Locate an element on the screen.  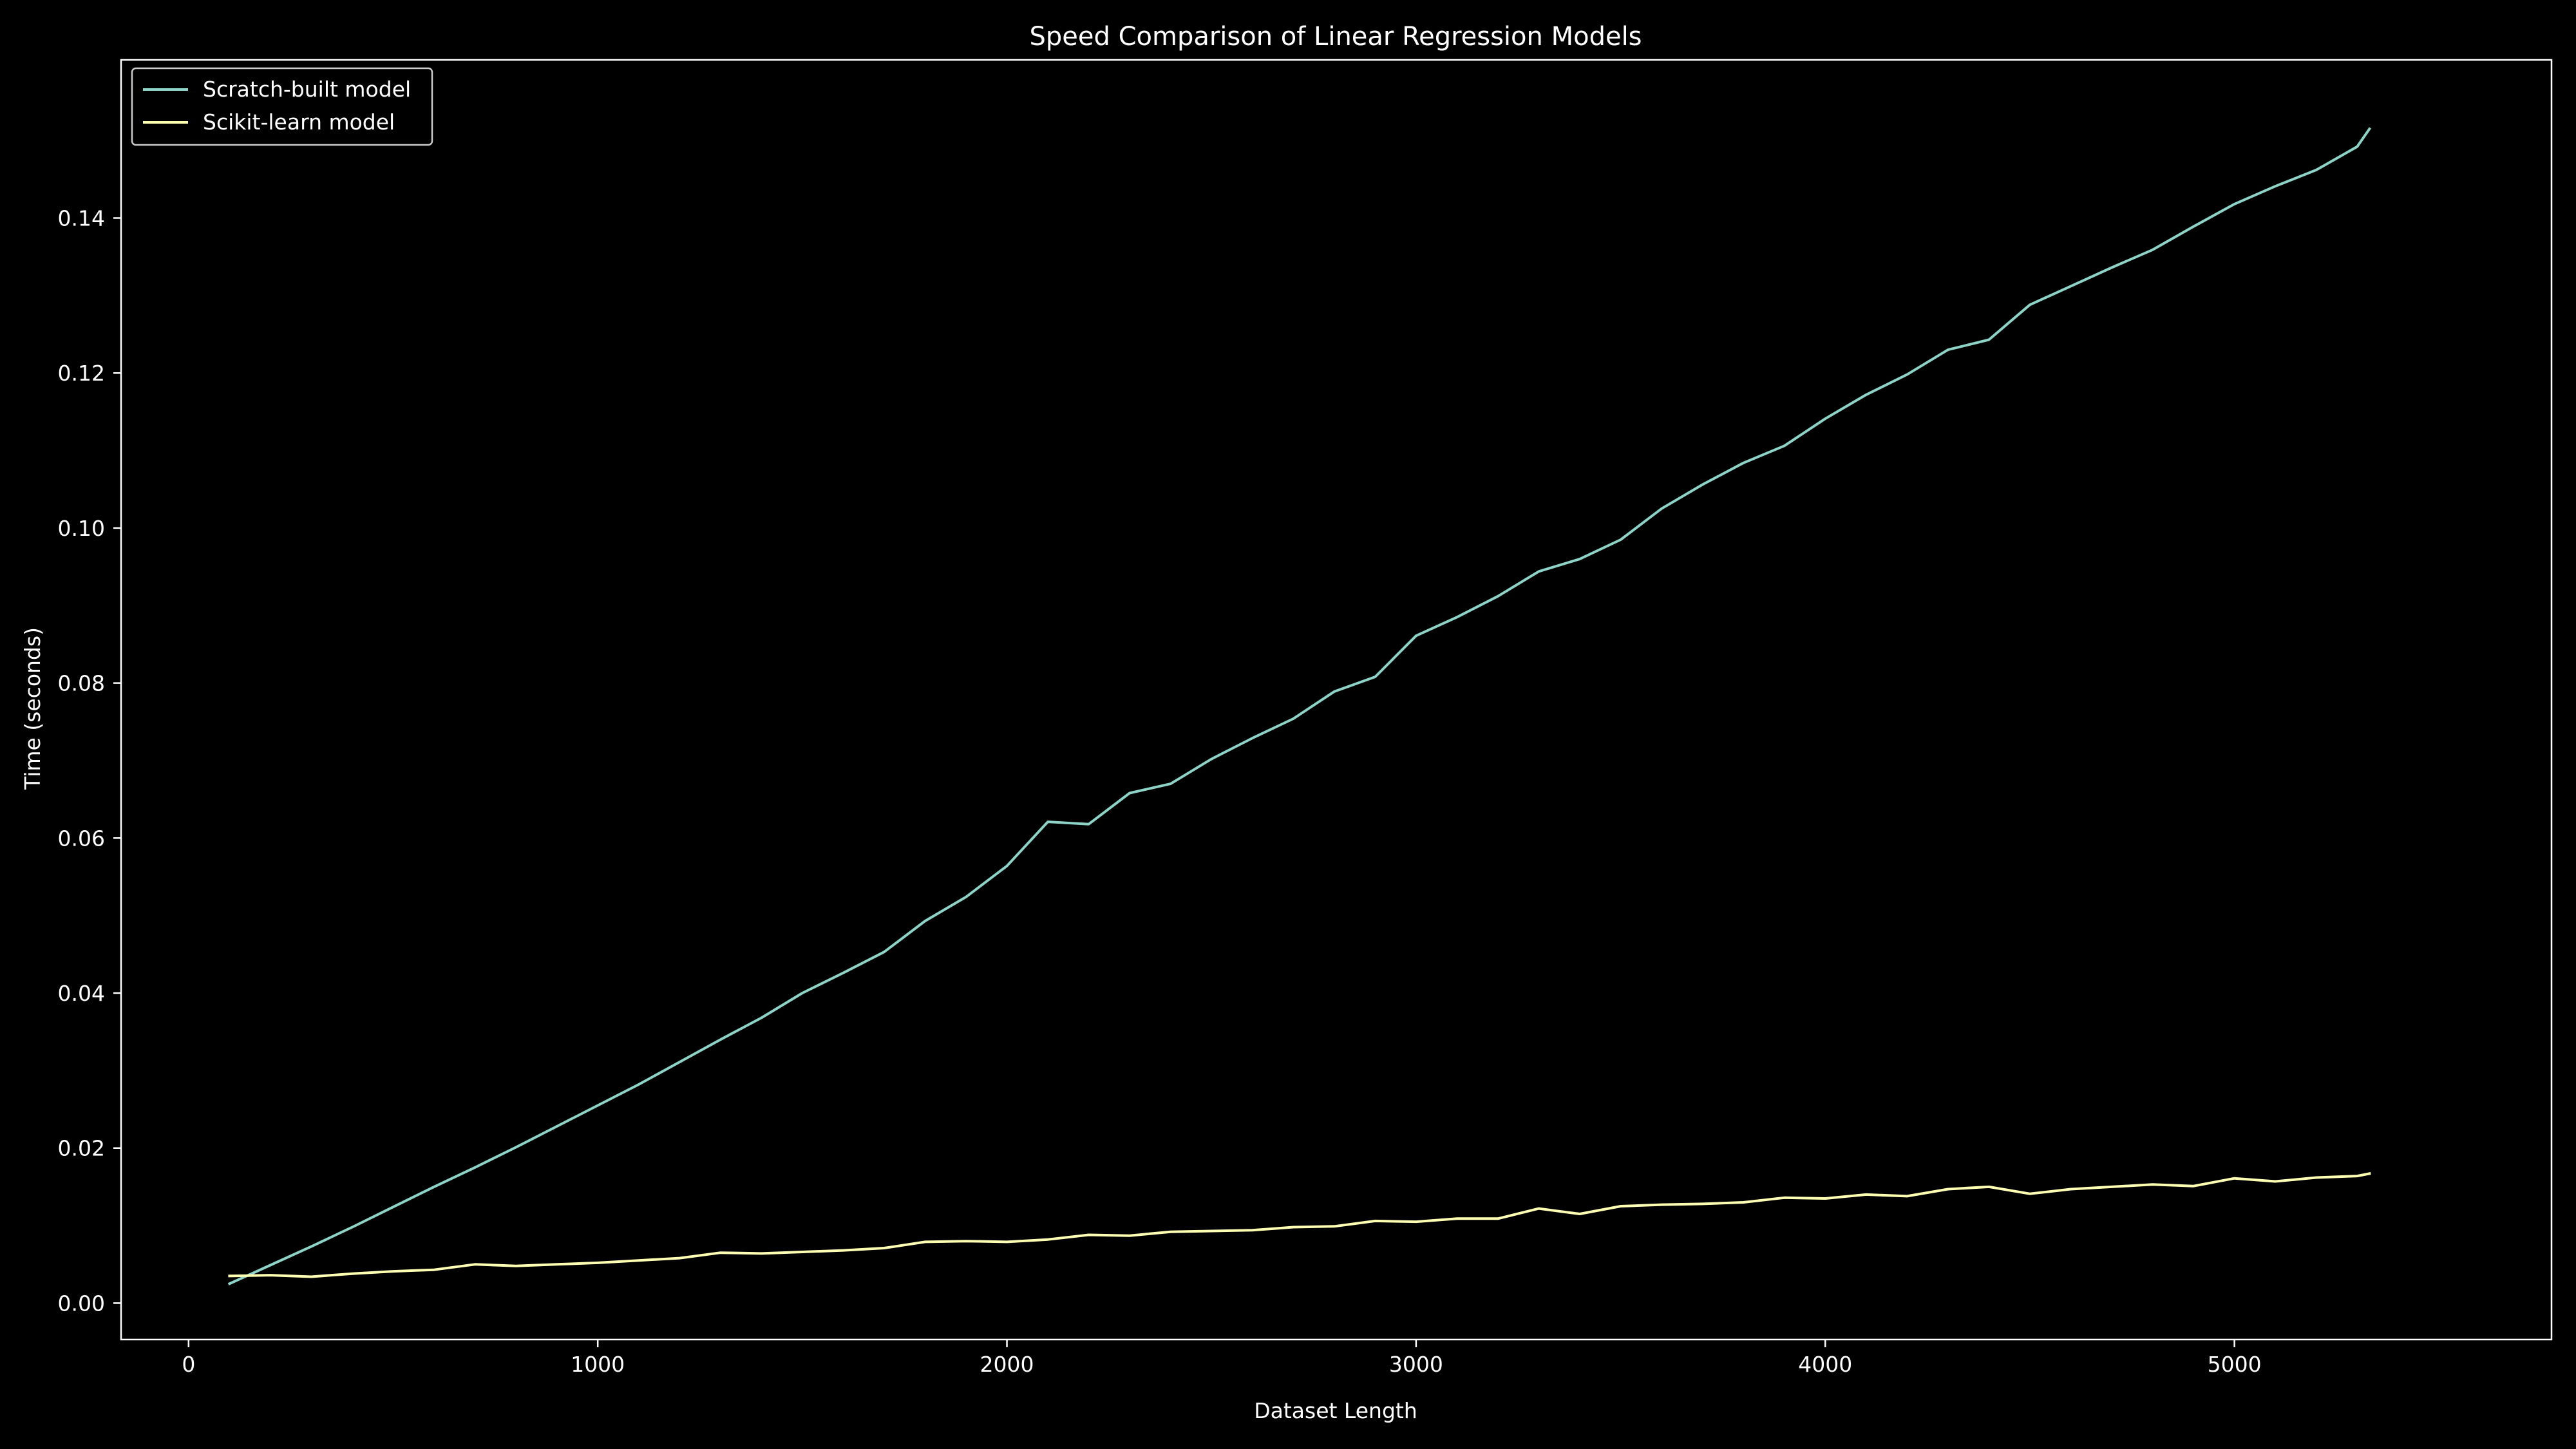
y-axis: 0.00 0.02 0.04 0.06 0.08 0.10 0.12 0.14 is located at coordinates (89, 761).